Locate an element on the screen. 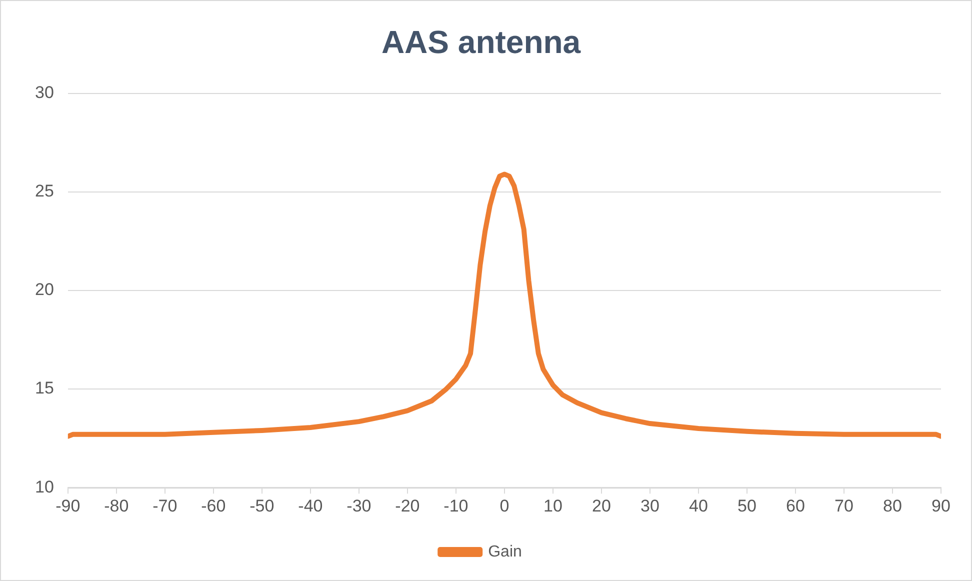 Image resolution: width=972 pixels, height=581 pixels. x-tick-label: -70 is located at coordinates (165, 506).